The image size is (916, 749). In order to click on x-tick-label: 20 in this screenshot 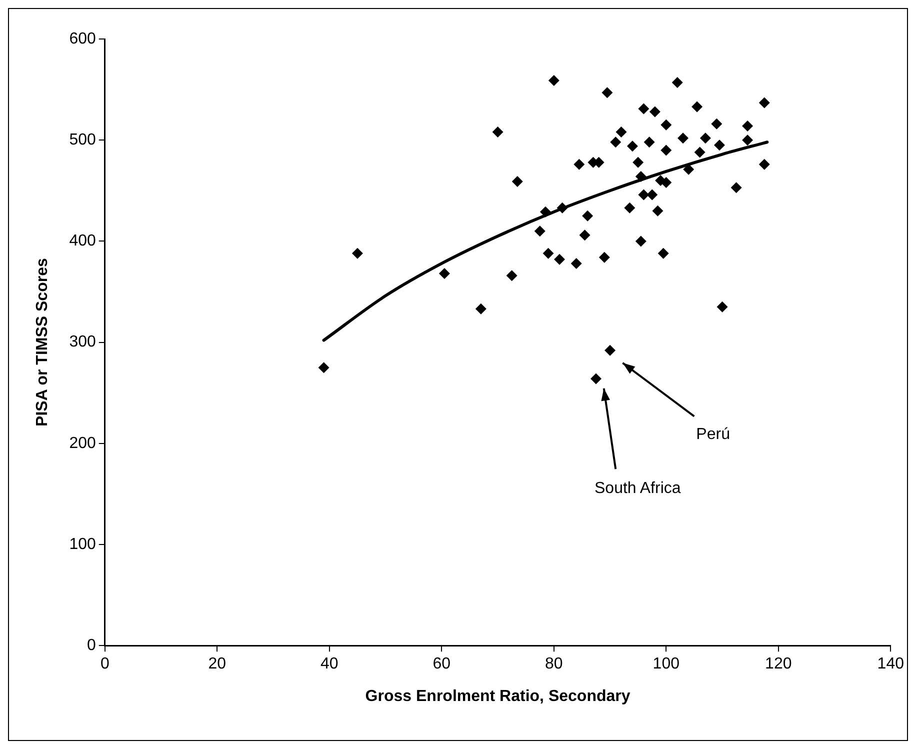, I will do `click(217, 664)`.